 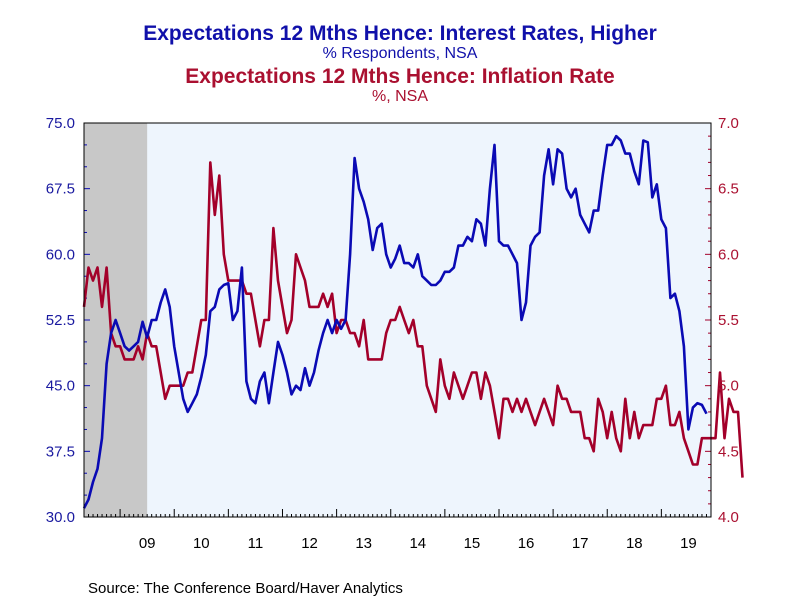 What do you see at coordinates (60, 123) in the screenshot?
I see `left-axis-tick-label: 75.0` at bounding box center [60, 123].